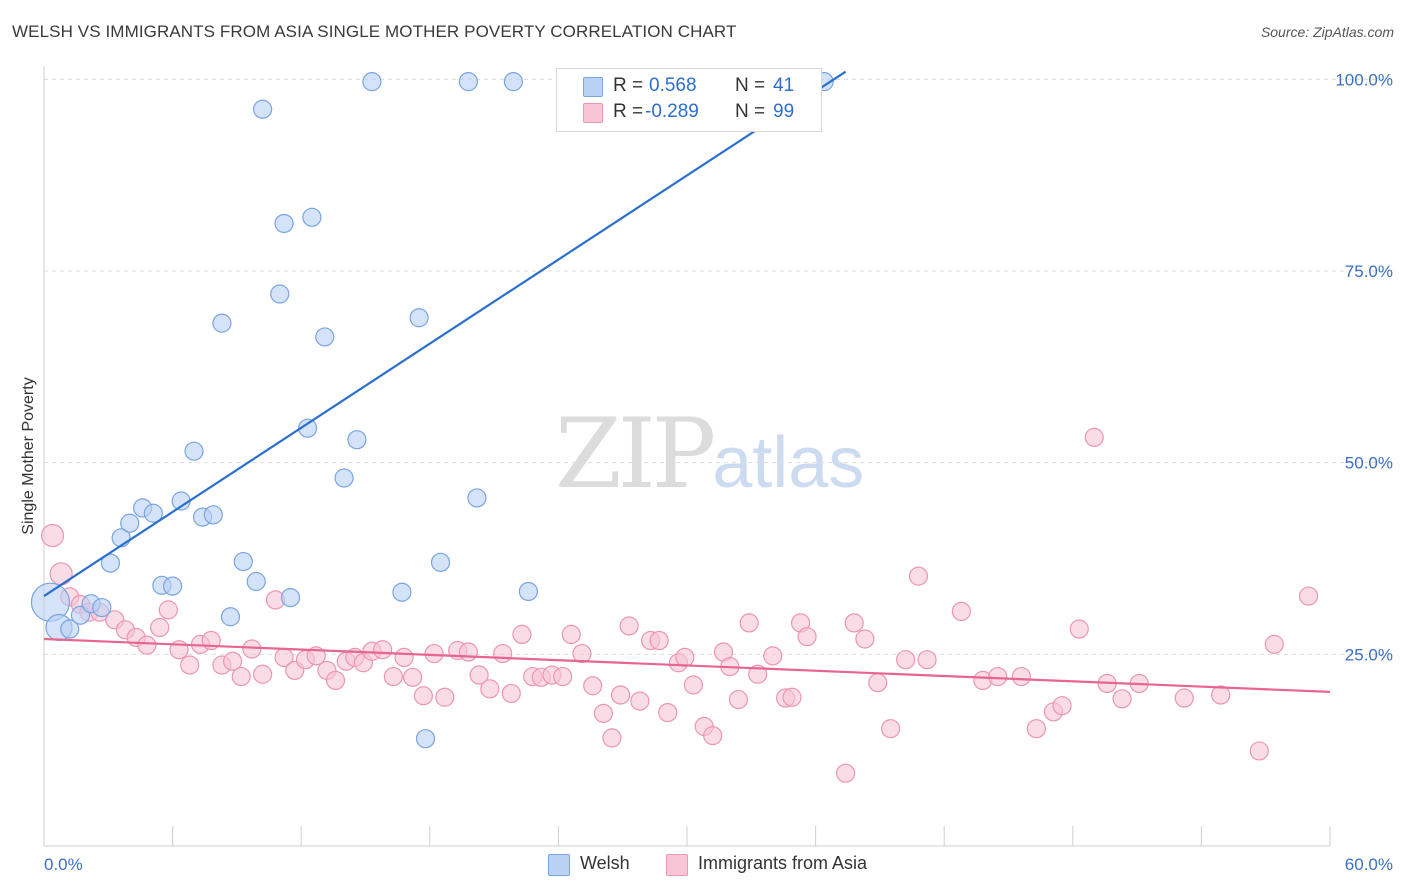 The width and height of the screenshot is (1406, 892). Describe the element at coordinates (1369, 271) in the screenshot. I see `y-tick-label-2: 75.0%` at that location.